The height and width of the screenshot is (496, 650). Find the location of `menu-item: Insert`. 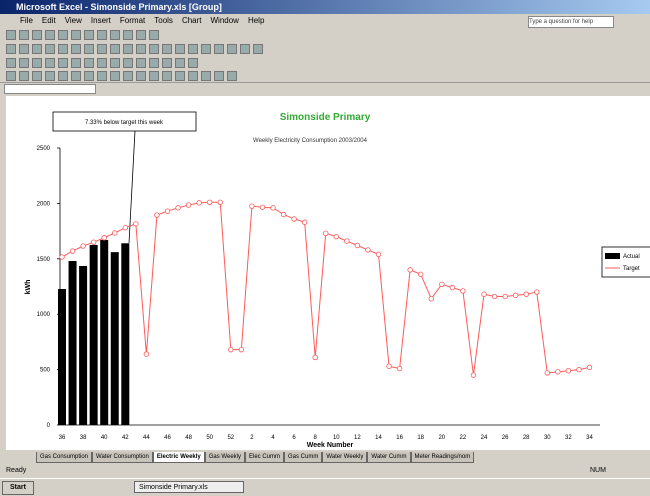

menu-item: Insert is located at coordinates (100, 20).